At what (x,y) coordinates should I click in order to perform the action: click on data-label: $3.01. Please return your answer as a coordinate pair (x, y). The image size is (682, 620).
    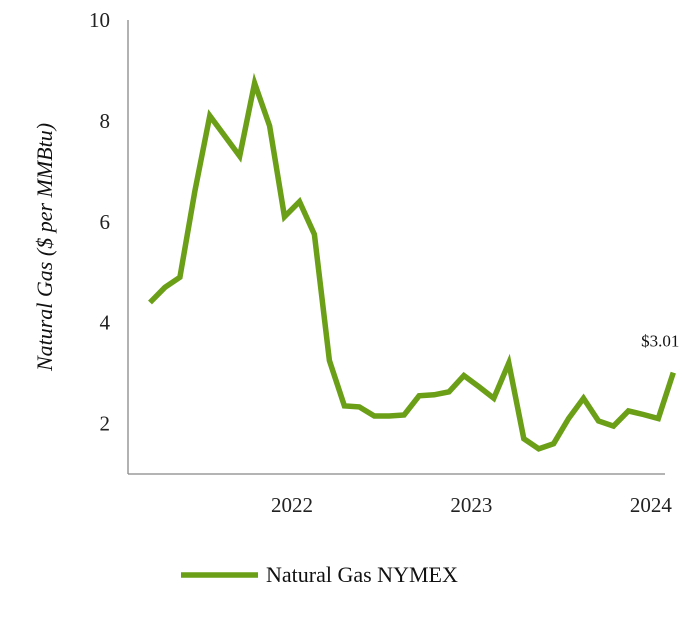
    Looking at the image, I should click on (660, 341).